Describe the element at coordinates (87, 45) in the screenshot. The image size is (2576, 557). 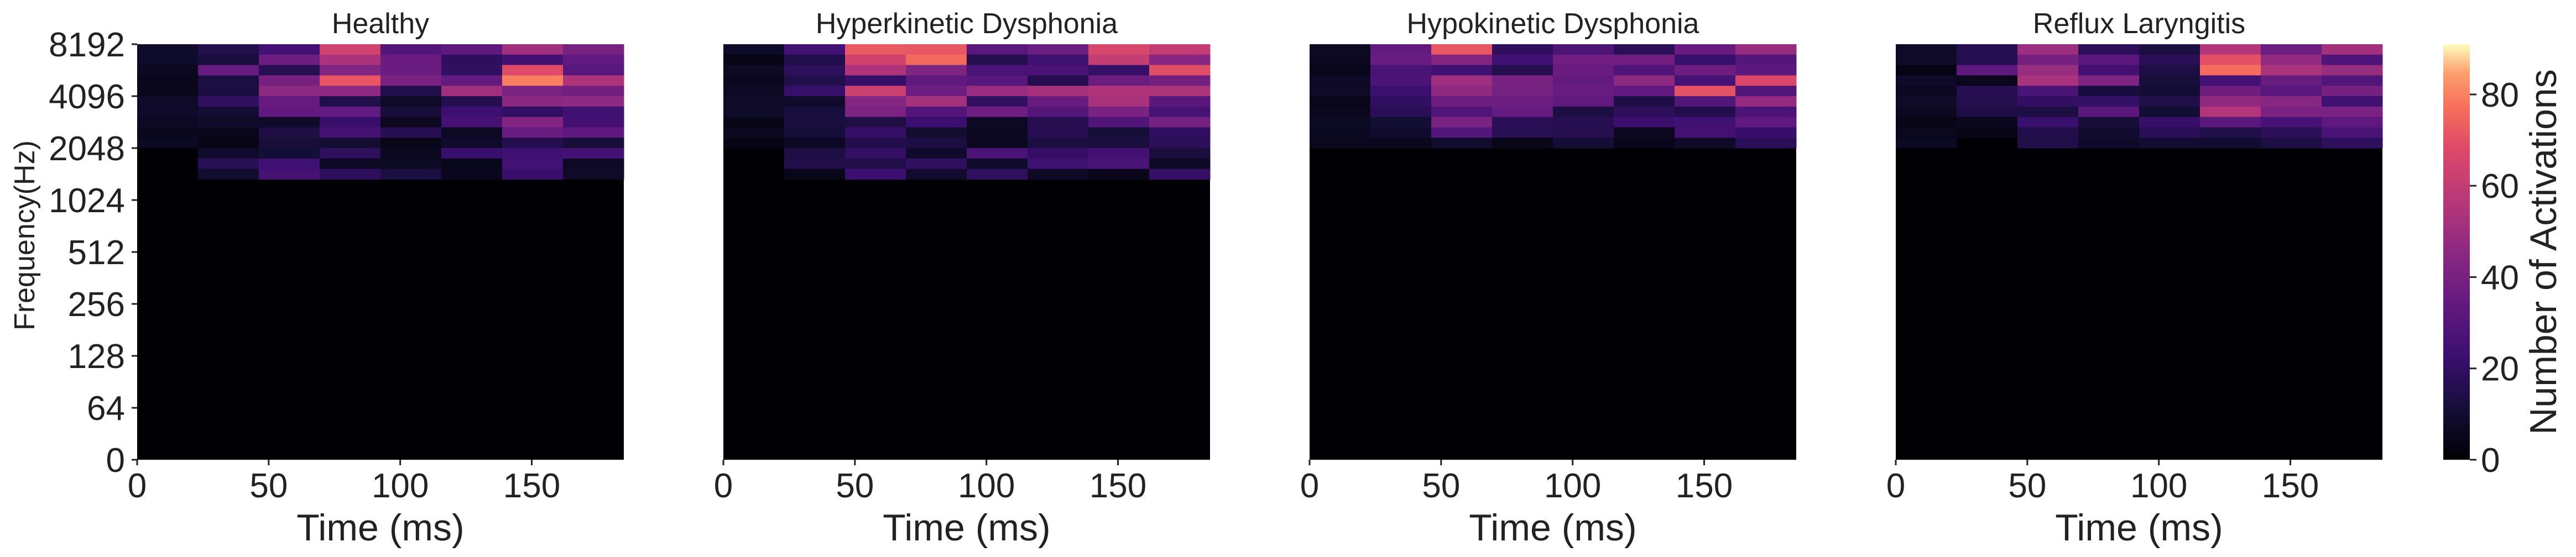
I see `y-tick-label: 8192` at that location.